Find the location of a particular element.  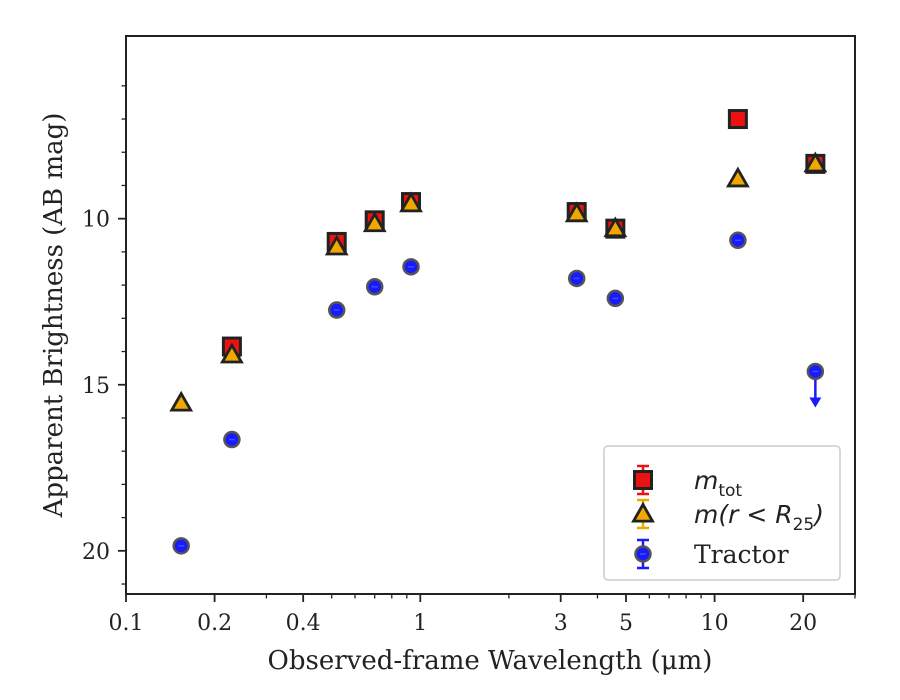

x-tick-label: 0.4 is located at coordinates (303, 623).